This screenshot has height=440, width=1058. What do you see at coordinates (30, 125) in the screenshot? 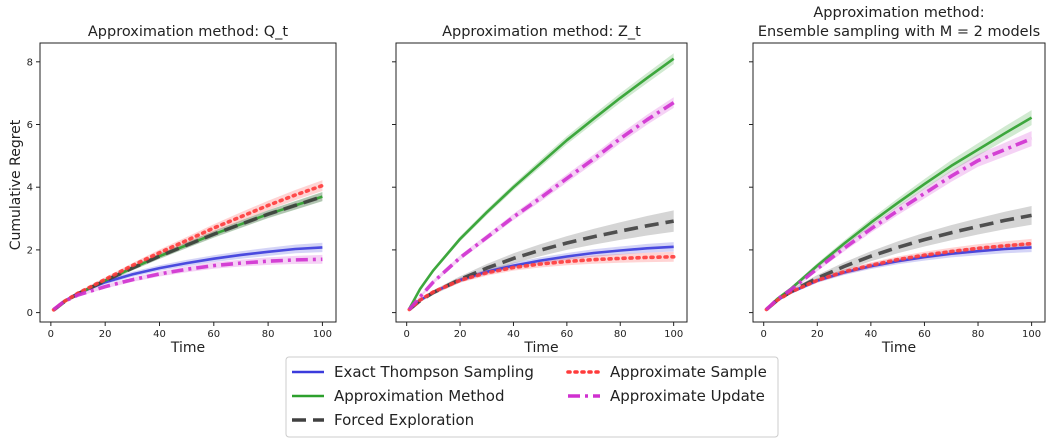
I see `y-tick-label: 6` at bounding box center [30, 125].